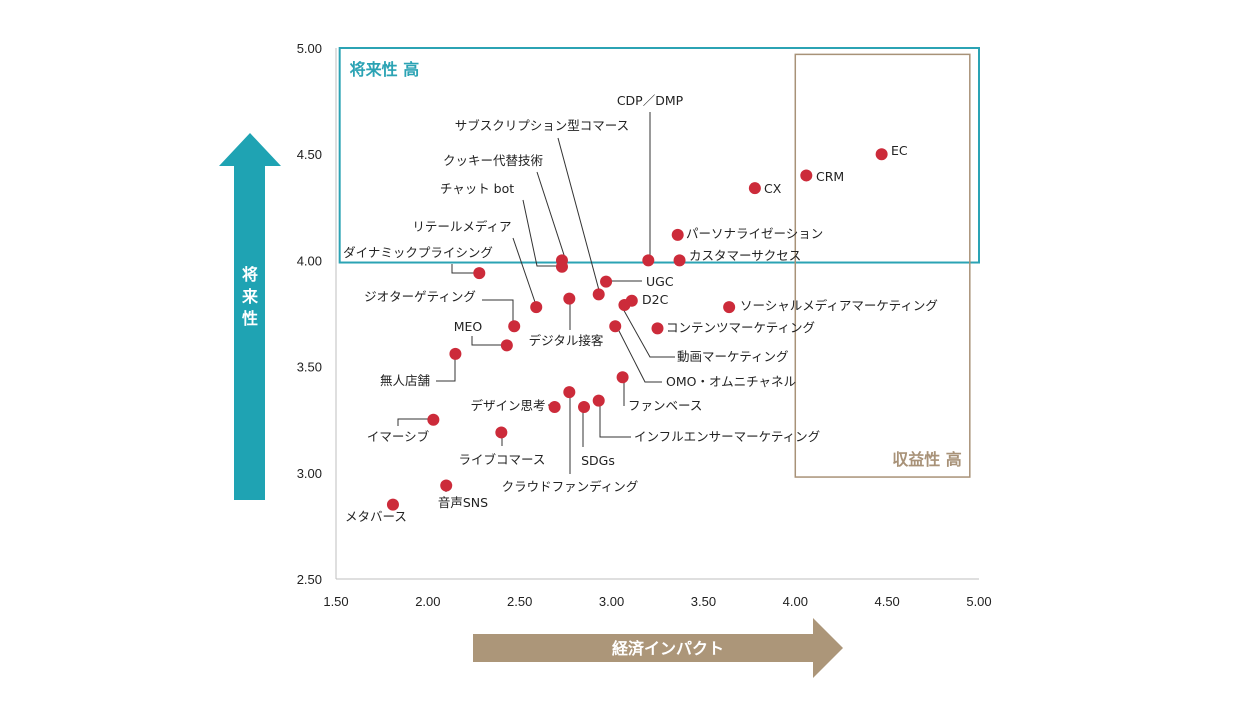 Image resolution: width=1248 pixels, height=702 pixels. Describe the element at coordinates (250, 274) in the screenshot. I see `y-axis-title-char: 将` at that location.